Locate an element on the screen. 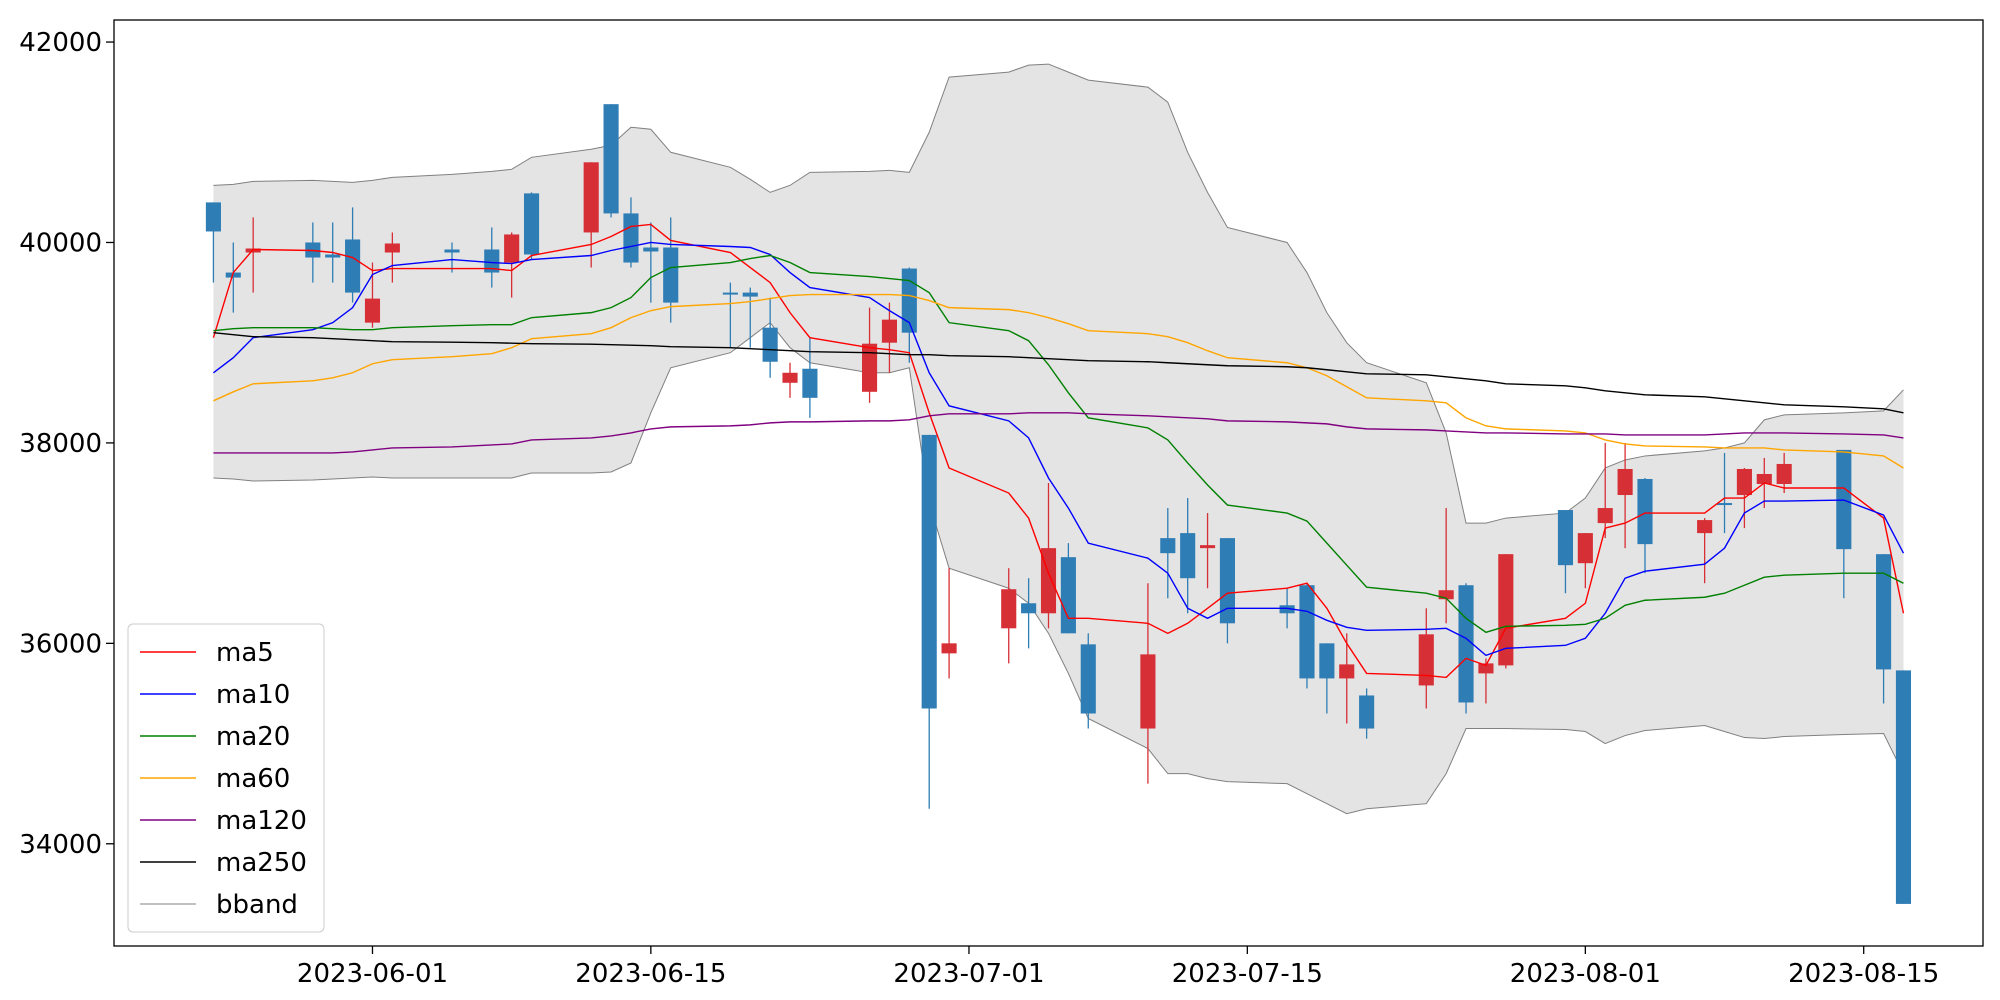  y-tick-label: 34000 is located at coordinates (60, 845).